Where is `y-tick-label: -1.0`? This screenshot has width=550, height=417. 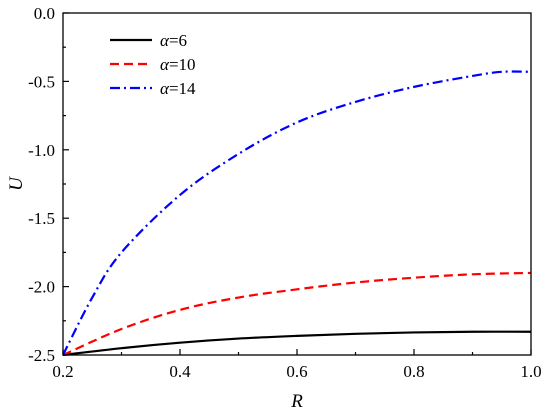 y-tick-label: -1.0 is located at coordinates (41, 150).